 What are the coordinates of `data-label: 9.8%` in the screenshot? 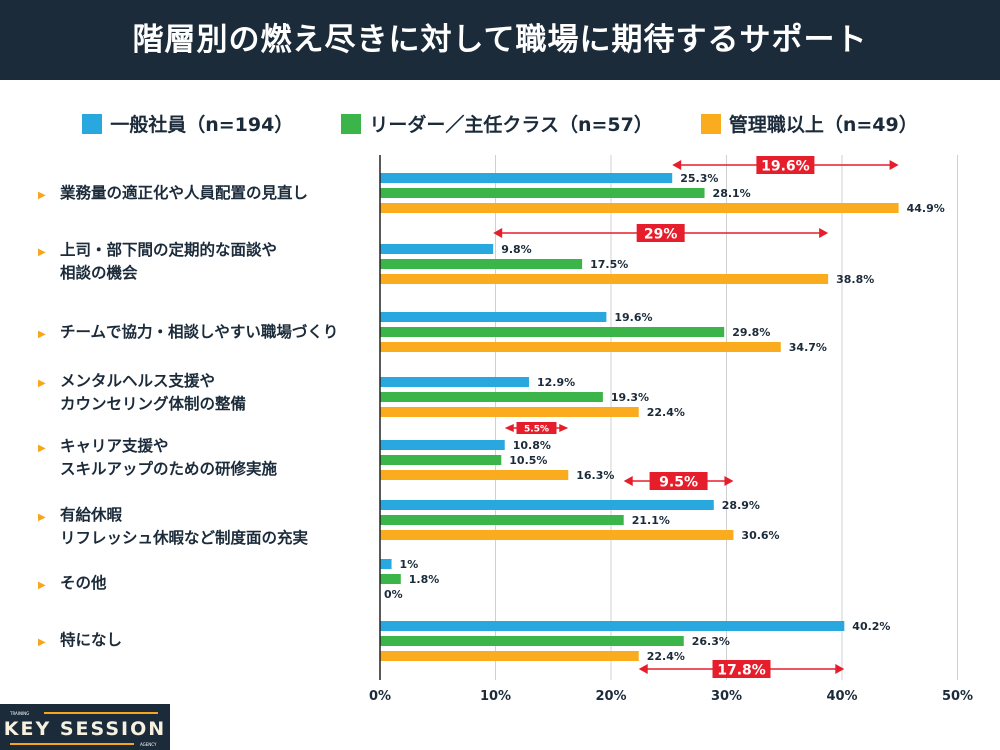 It's located at (516, 249).